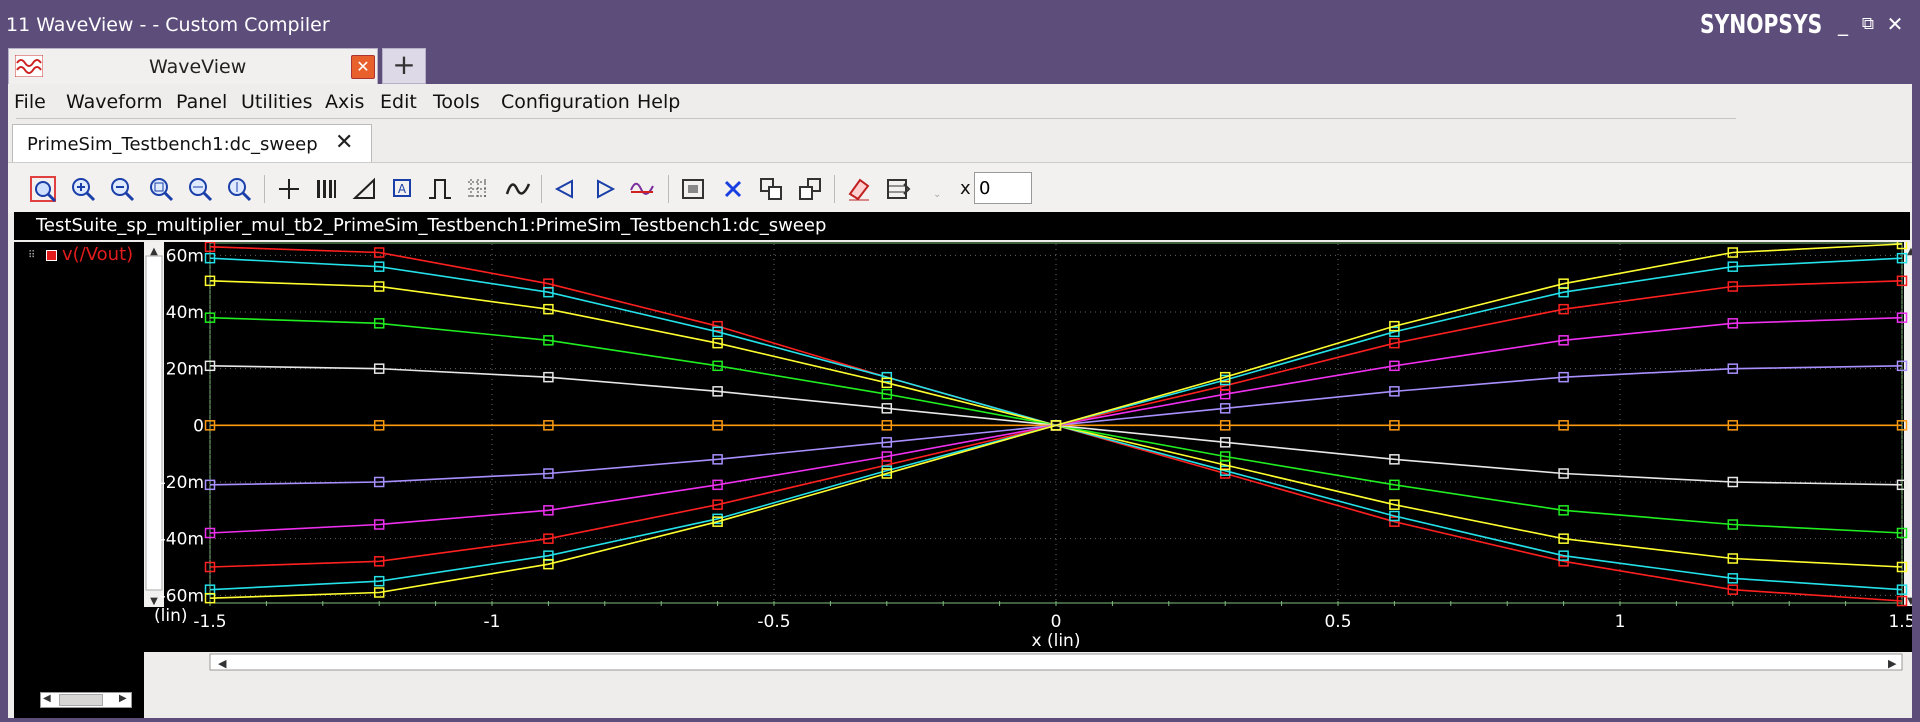  What do you see at coordinates (773, 622) in the screenshot?
I see `x-tick-label: -0.5` at bounding box center [773, 622].